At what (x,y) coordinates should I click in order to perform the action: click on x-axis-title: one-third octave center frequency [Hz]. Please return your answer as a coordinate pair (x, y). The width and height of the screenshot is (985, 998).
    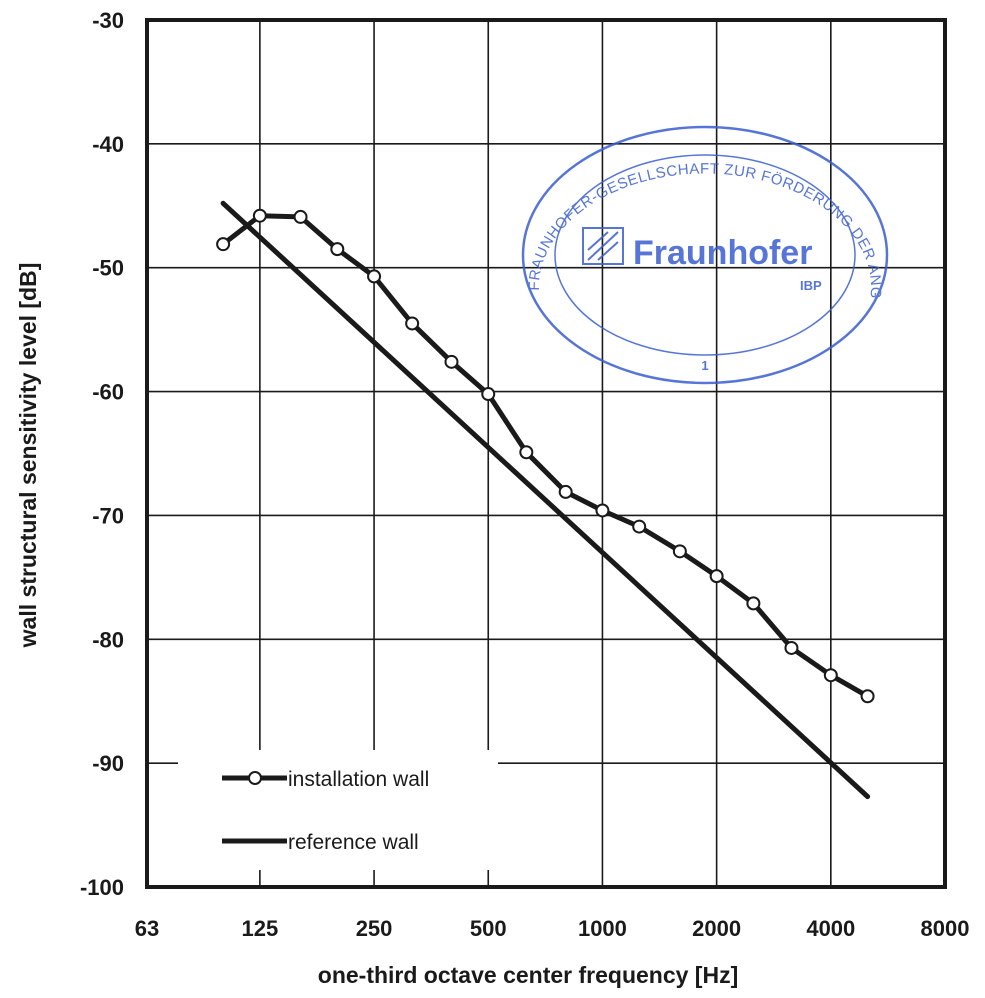
    Looking at the image, I should click on (528, 975).